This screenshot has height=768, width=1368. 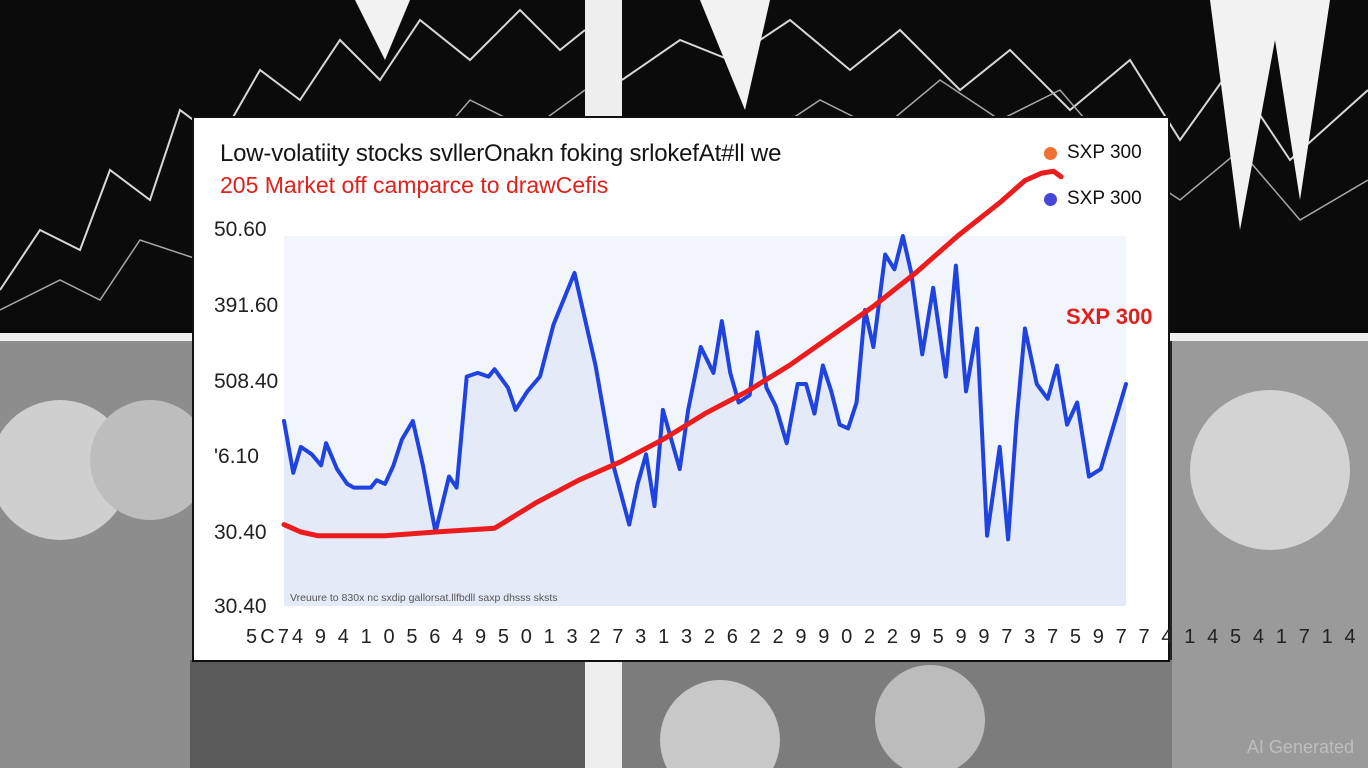 I want to click on y-tick-label: 508.40, so click(x=246, y=381).